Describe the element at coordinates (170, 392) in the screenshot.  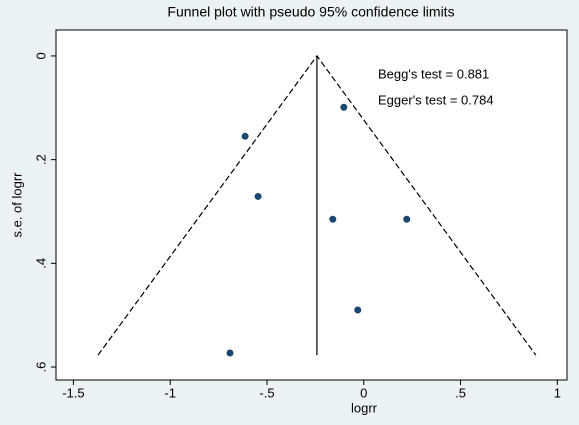
I see `x-tick-label: -1` at that location.